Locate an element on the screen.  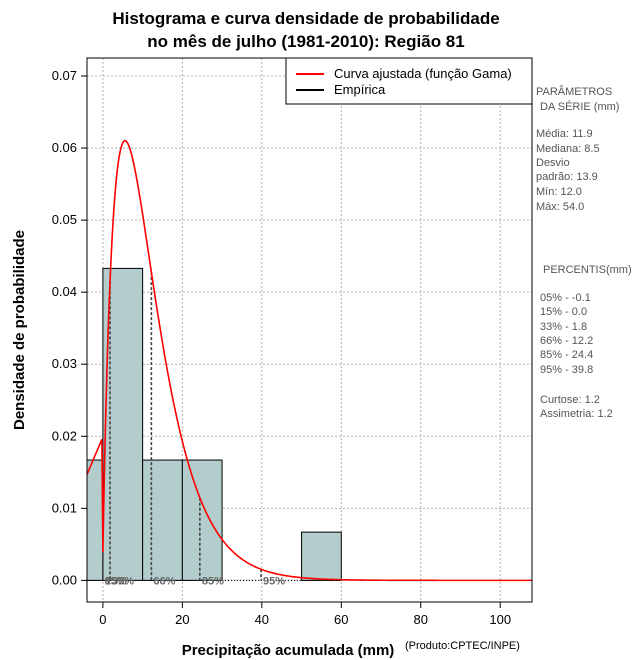
percentile-label-5: 95% is located at coordinates (274, 581).